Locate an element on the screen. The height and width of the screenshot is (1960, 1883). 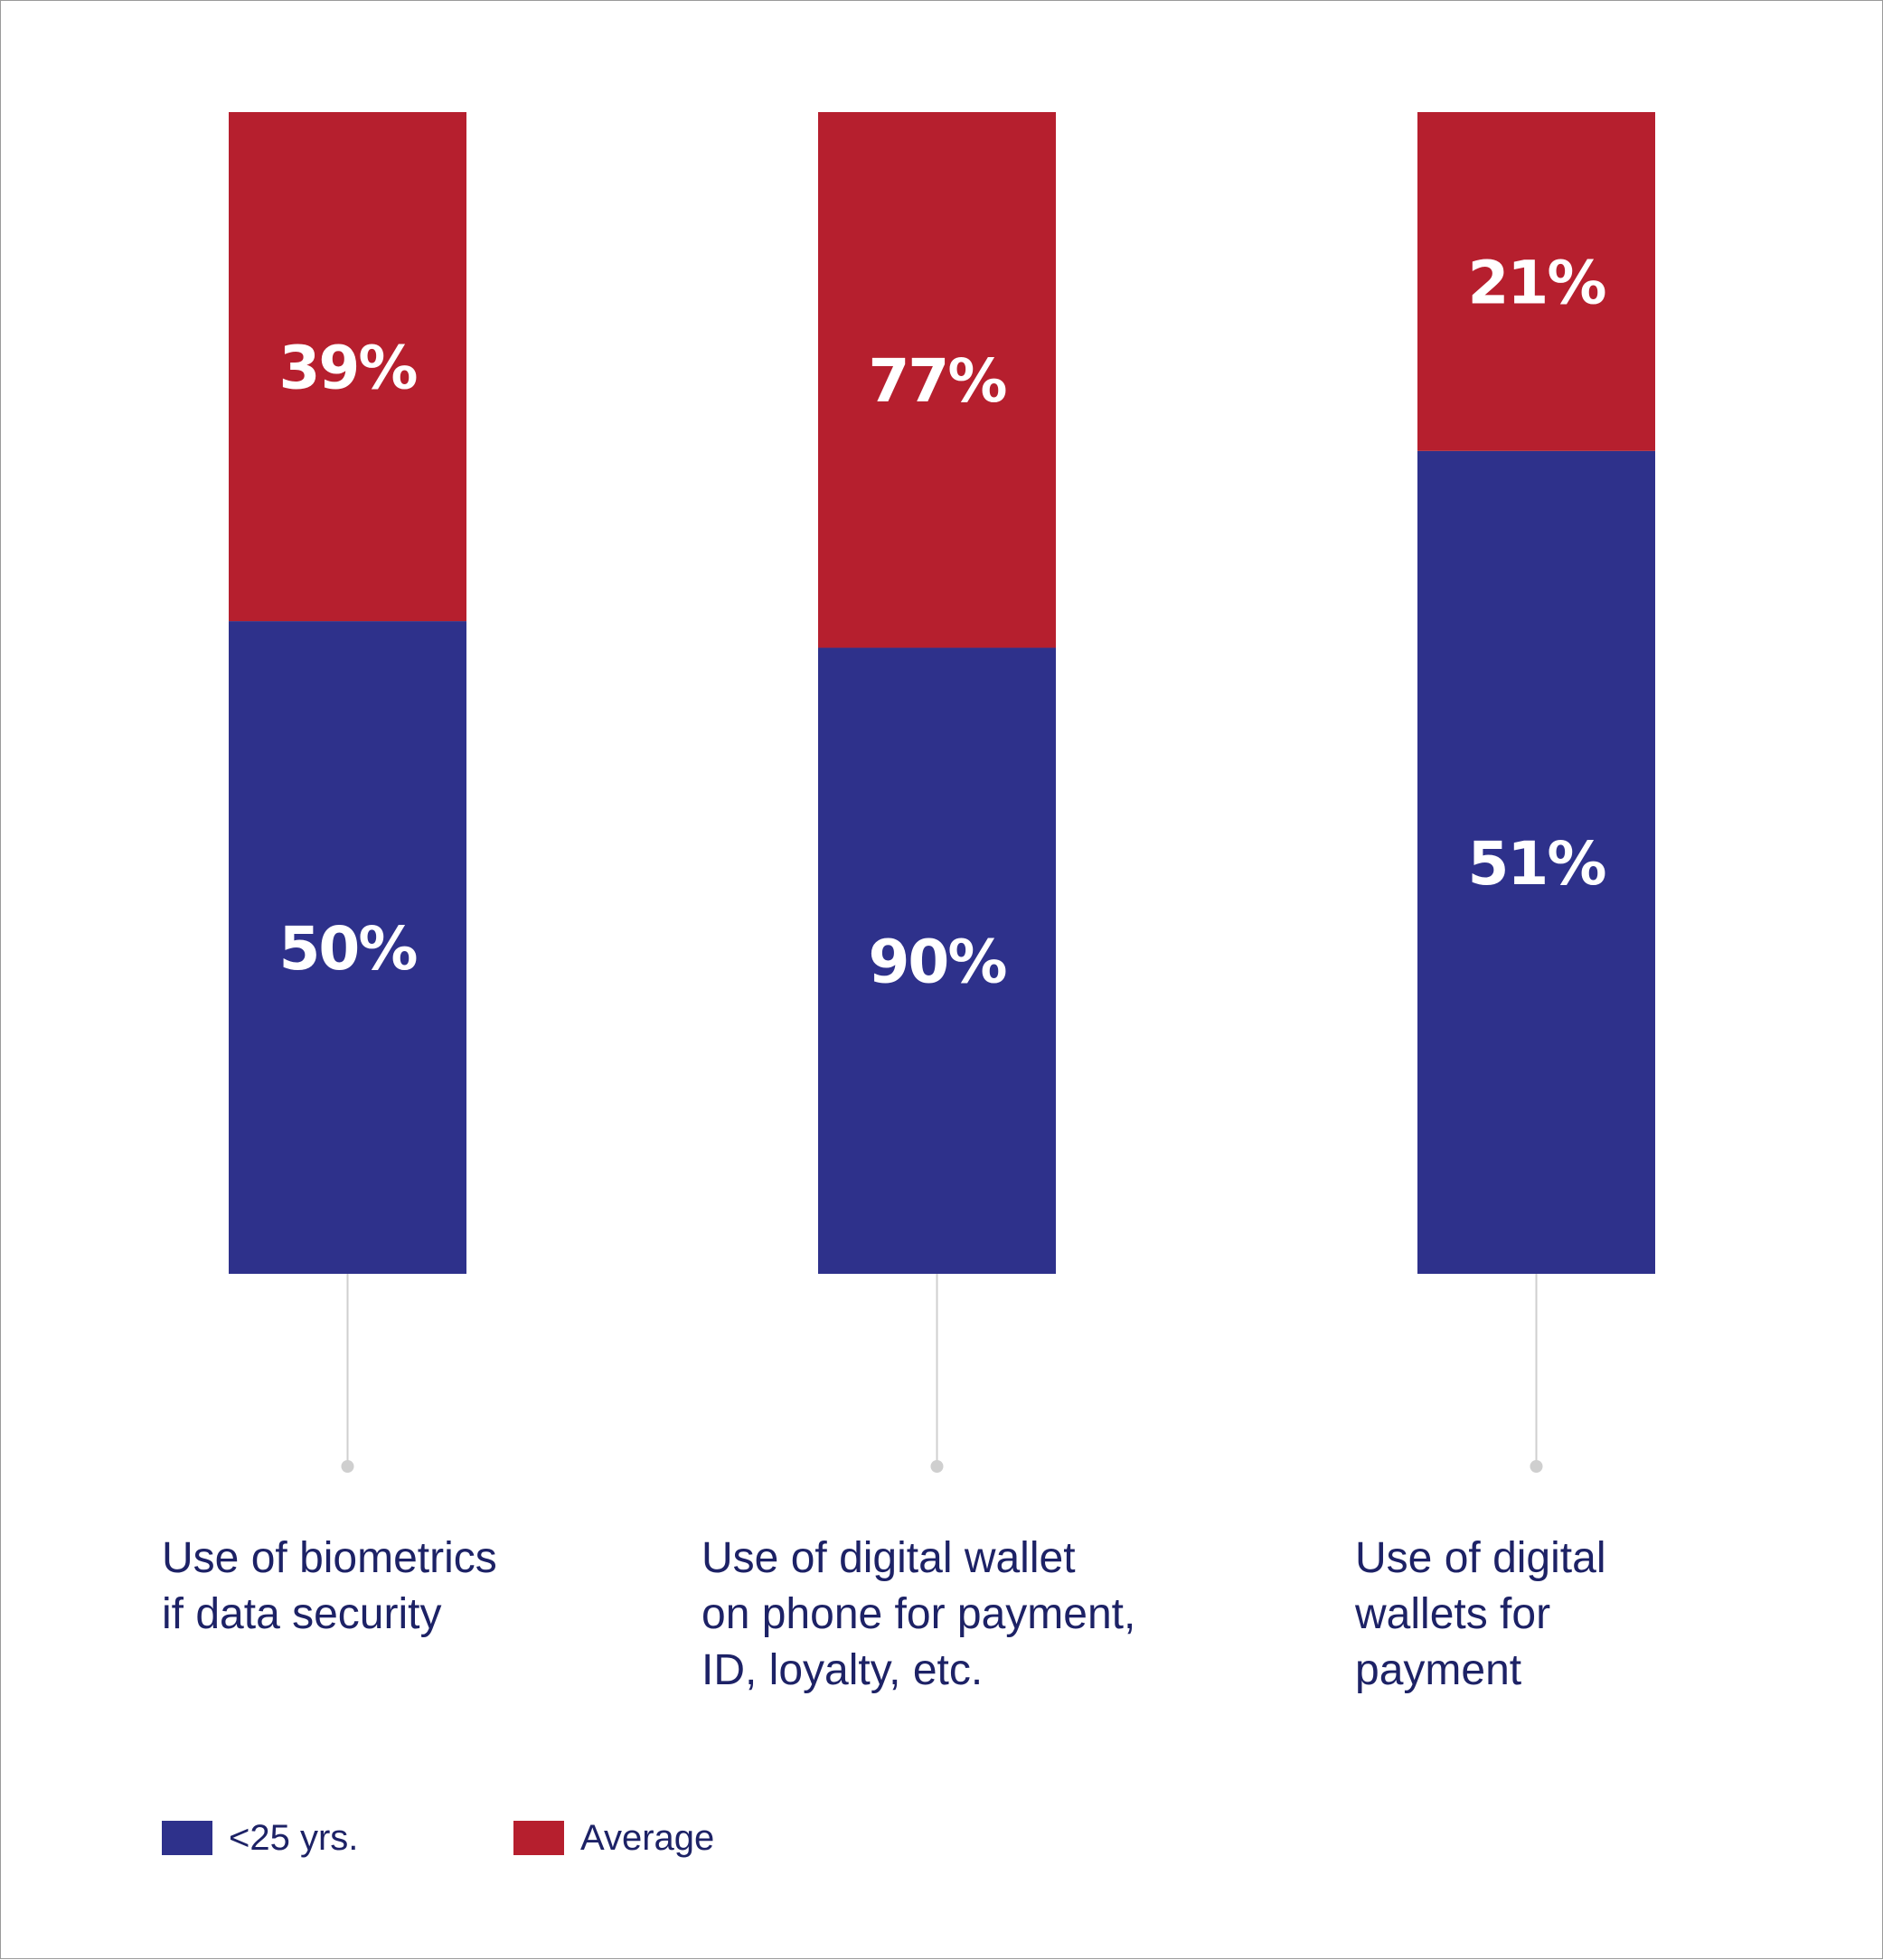
data-label-under25-2: 51% is located at coordinates (1537, 864).